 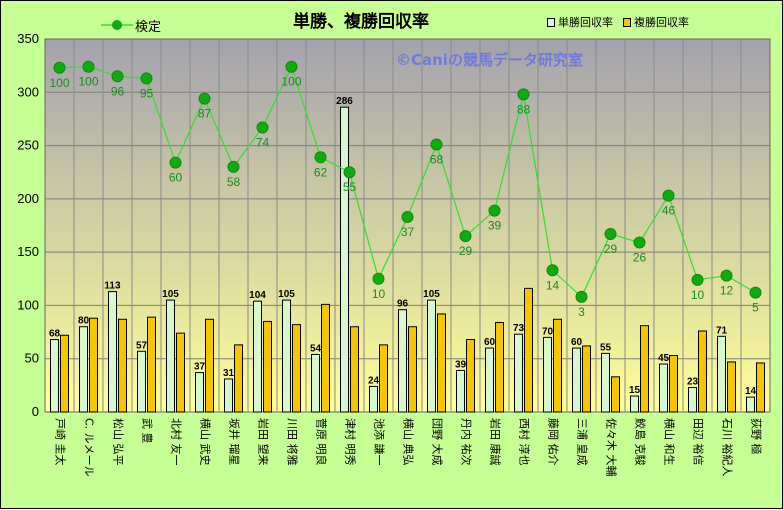 What do you see at coordinates (757, 436) in the screenshot?
I see `x-tick-label: 荻野 極` at bounding box center [757, 436].